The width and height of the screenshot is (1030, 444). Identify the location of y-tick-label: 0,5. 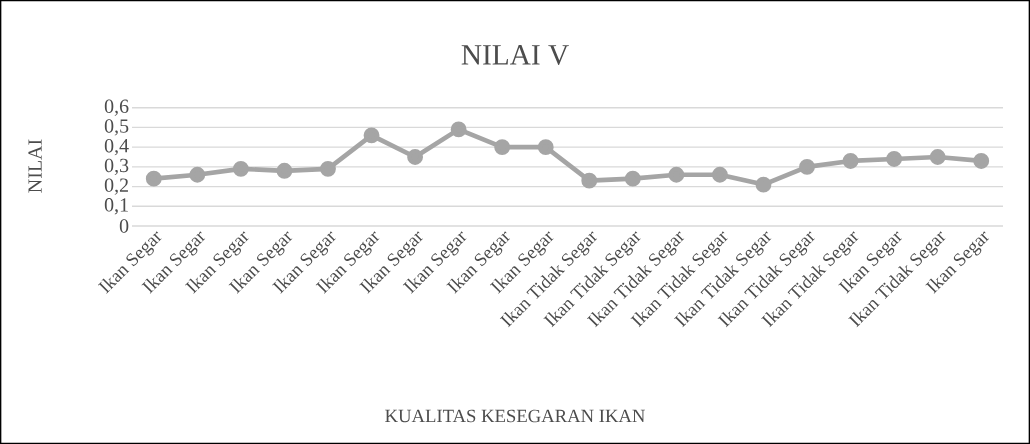
(116, 127).